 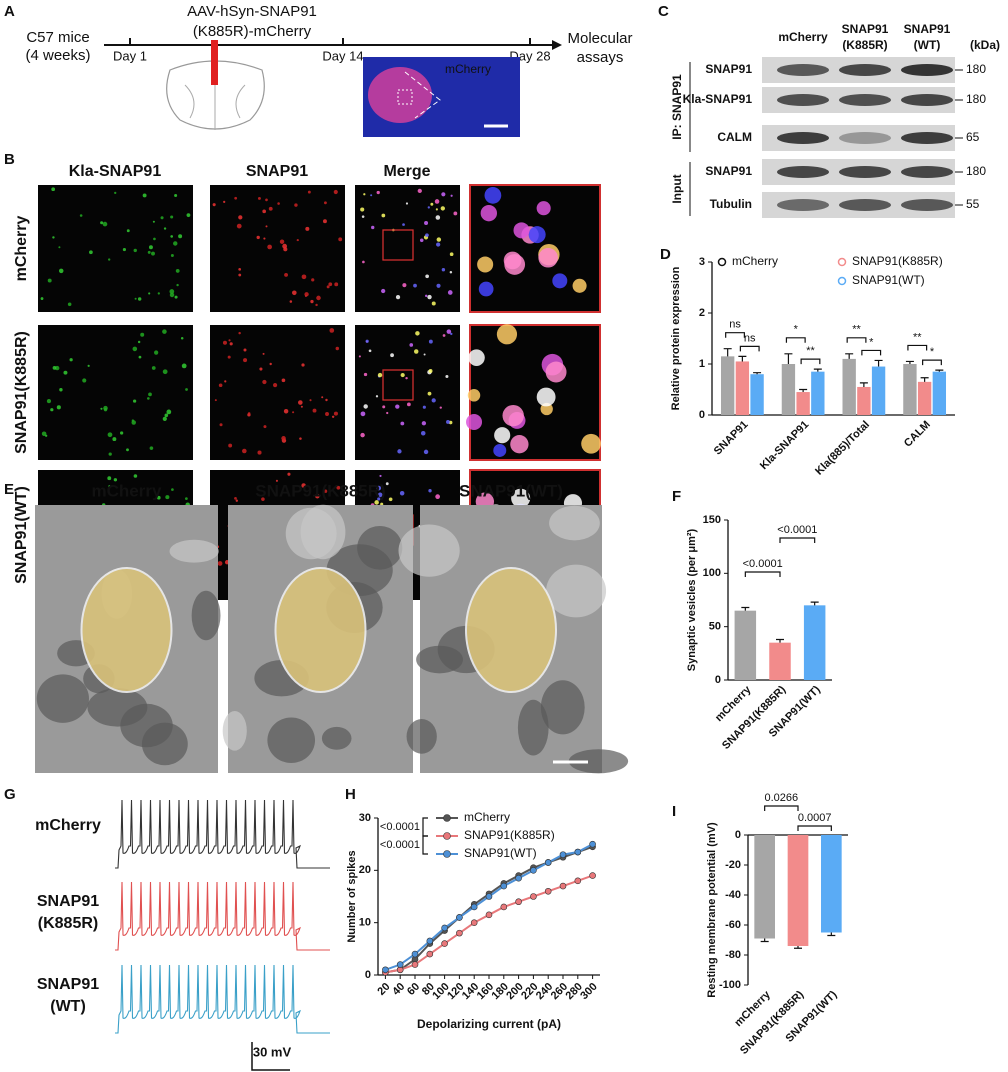 I want to click on y-tick-label: -100, so click(x=730, y=985).